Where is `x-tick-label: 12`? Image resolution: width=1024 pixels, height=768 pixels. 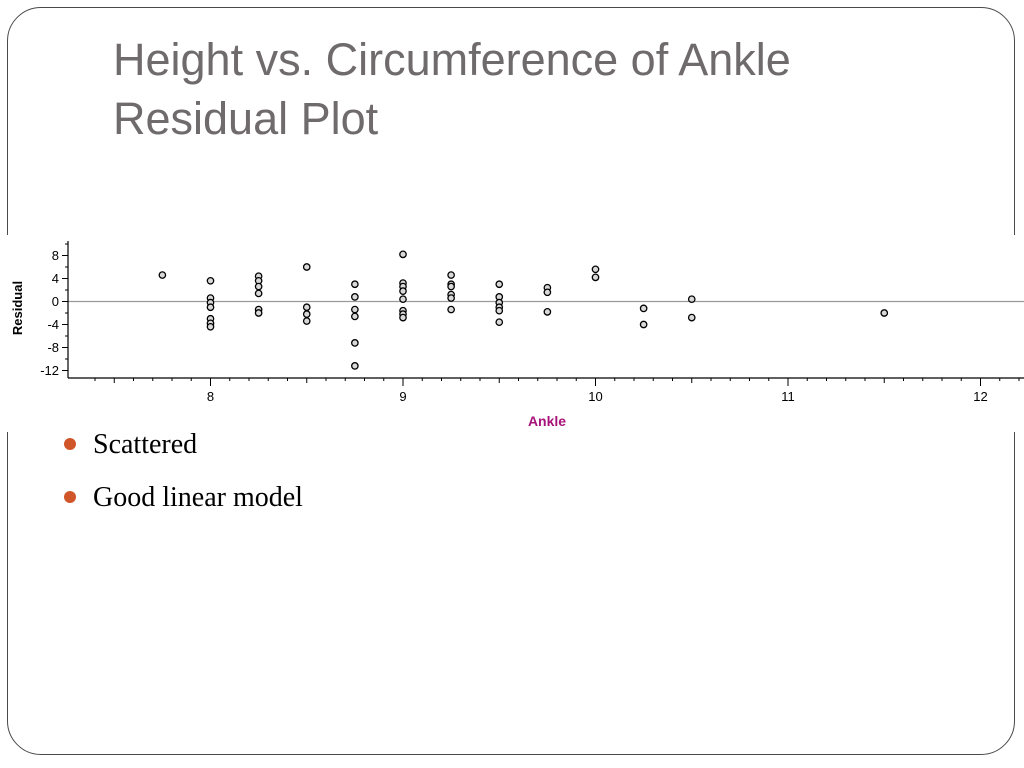 x-tick-label: 12 is located at coordinates (980, 396).